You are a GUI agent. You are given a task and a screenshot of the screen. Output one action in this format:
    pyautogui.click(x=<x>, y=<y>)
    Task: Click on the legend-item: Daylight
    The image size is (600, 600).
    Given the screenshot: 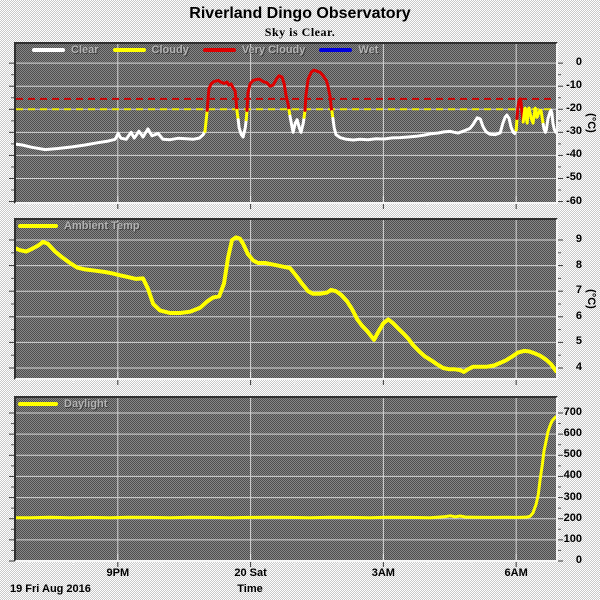 What is the action you would take?
    pyautogui.click(x=62, y=404)
    